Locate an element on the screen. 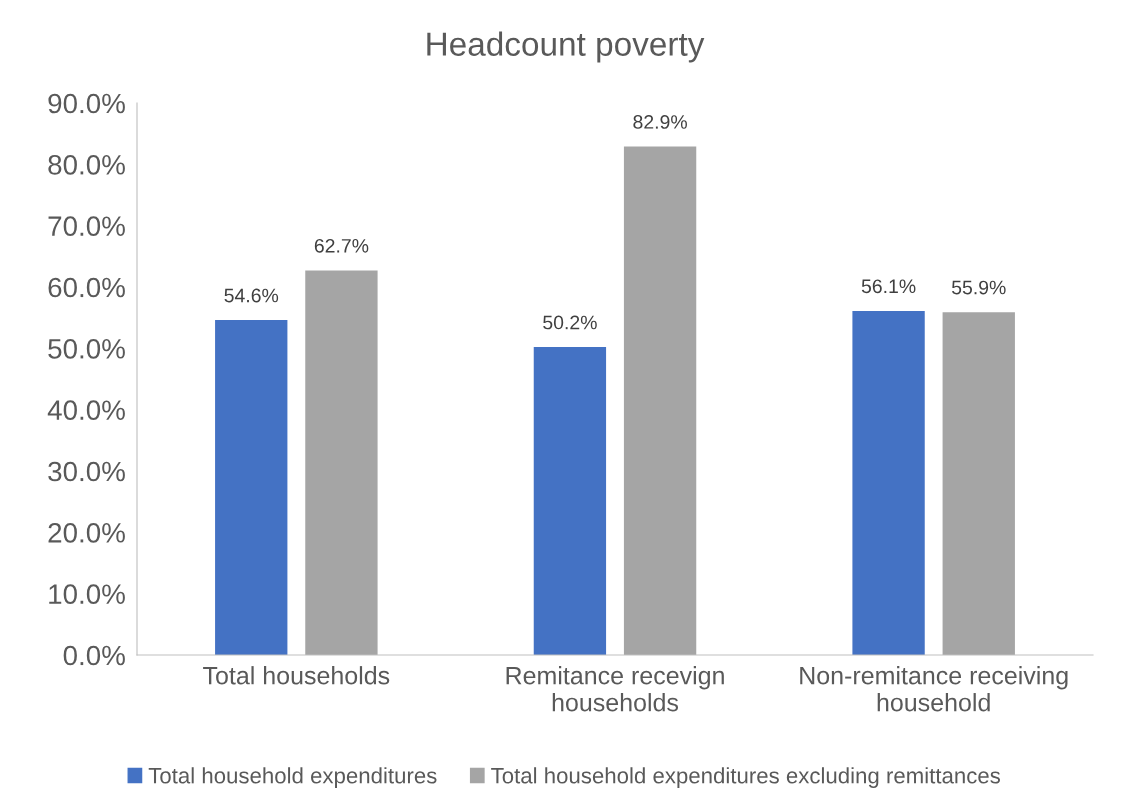 This screenshot has height=812, width=1129. y-tick-label: 40.0% is located at coordinates (86, 410).